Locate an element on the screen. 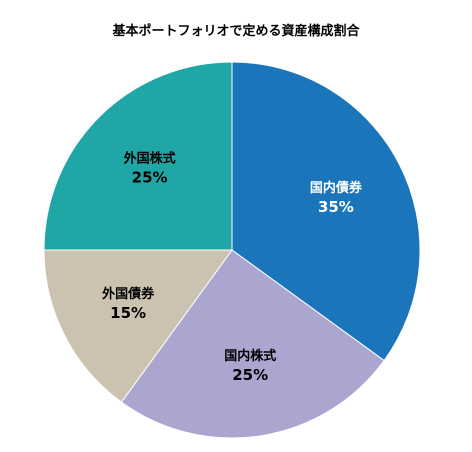 This screenshot has width=472, height=452. slice-value-0: 35% is located at coordinates (336, 207).